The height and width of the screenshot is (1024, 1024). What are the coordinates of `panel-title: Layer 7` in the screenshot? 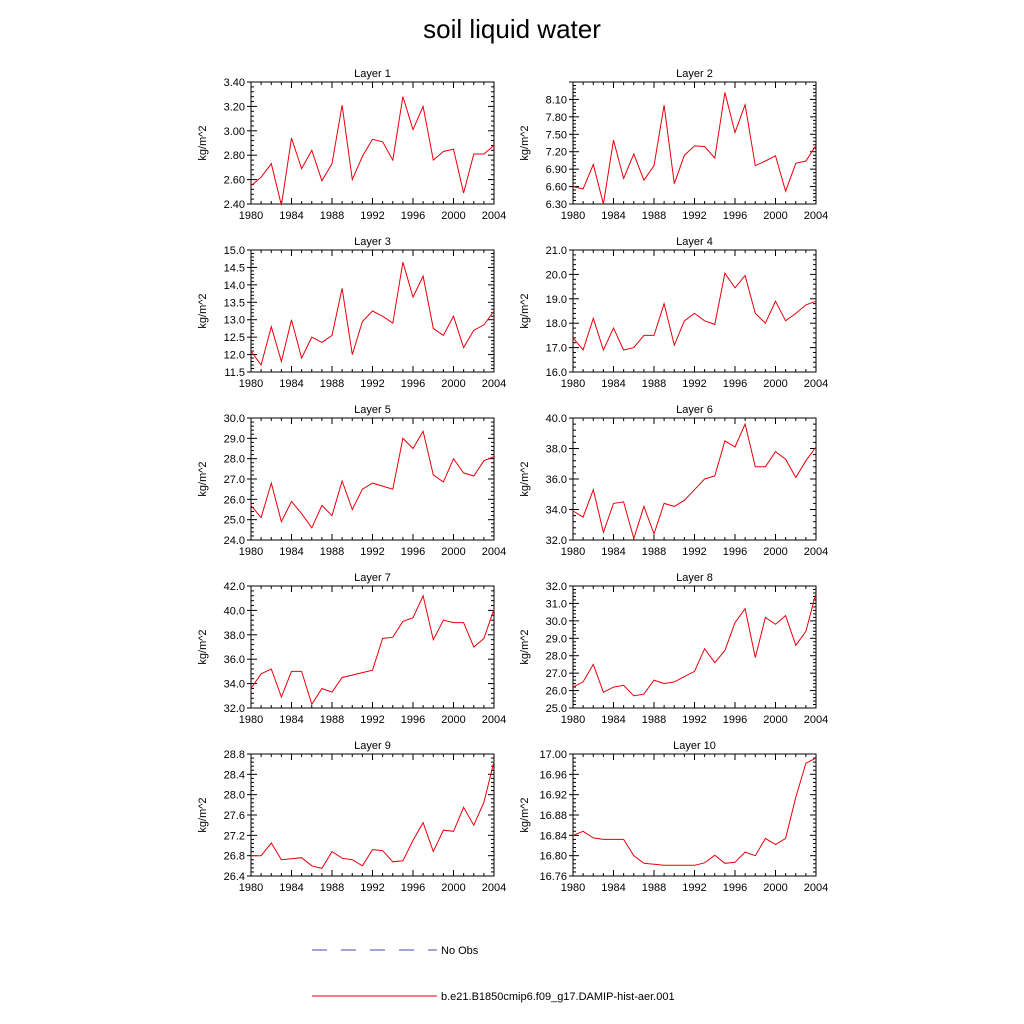 It's located at (372, 578).